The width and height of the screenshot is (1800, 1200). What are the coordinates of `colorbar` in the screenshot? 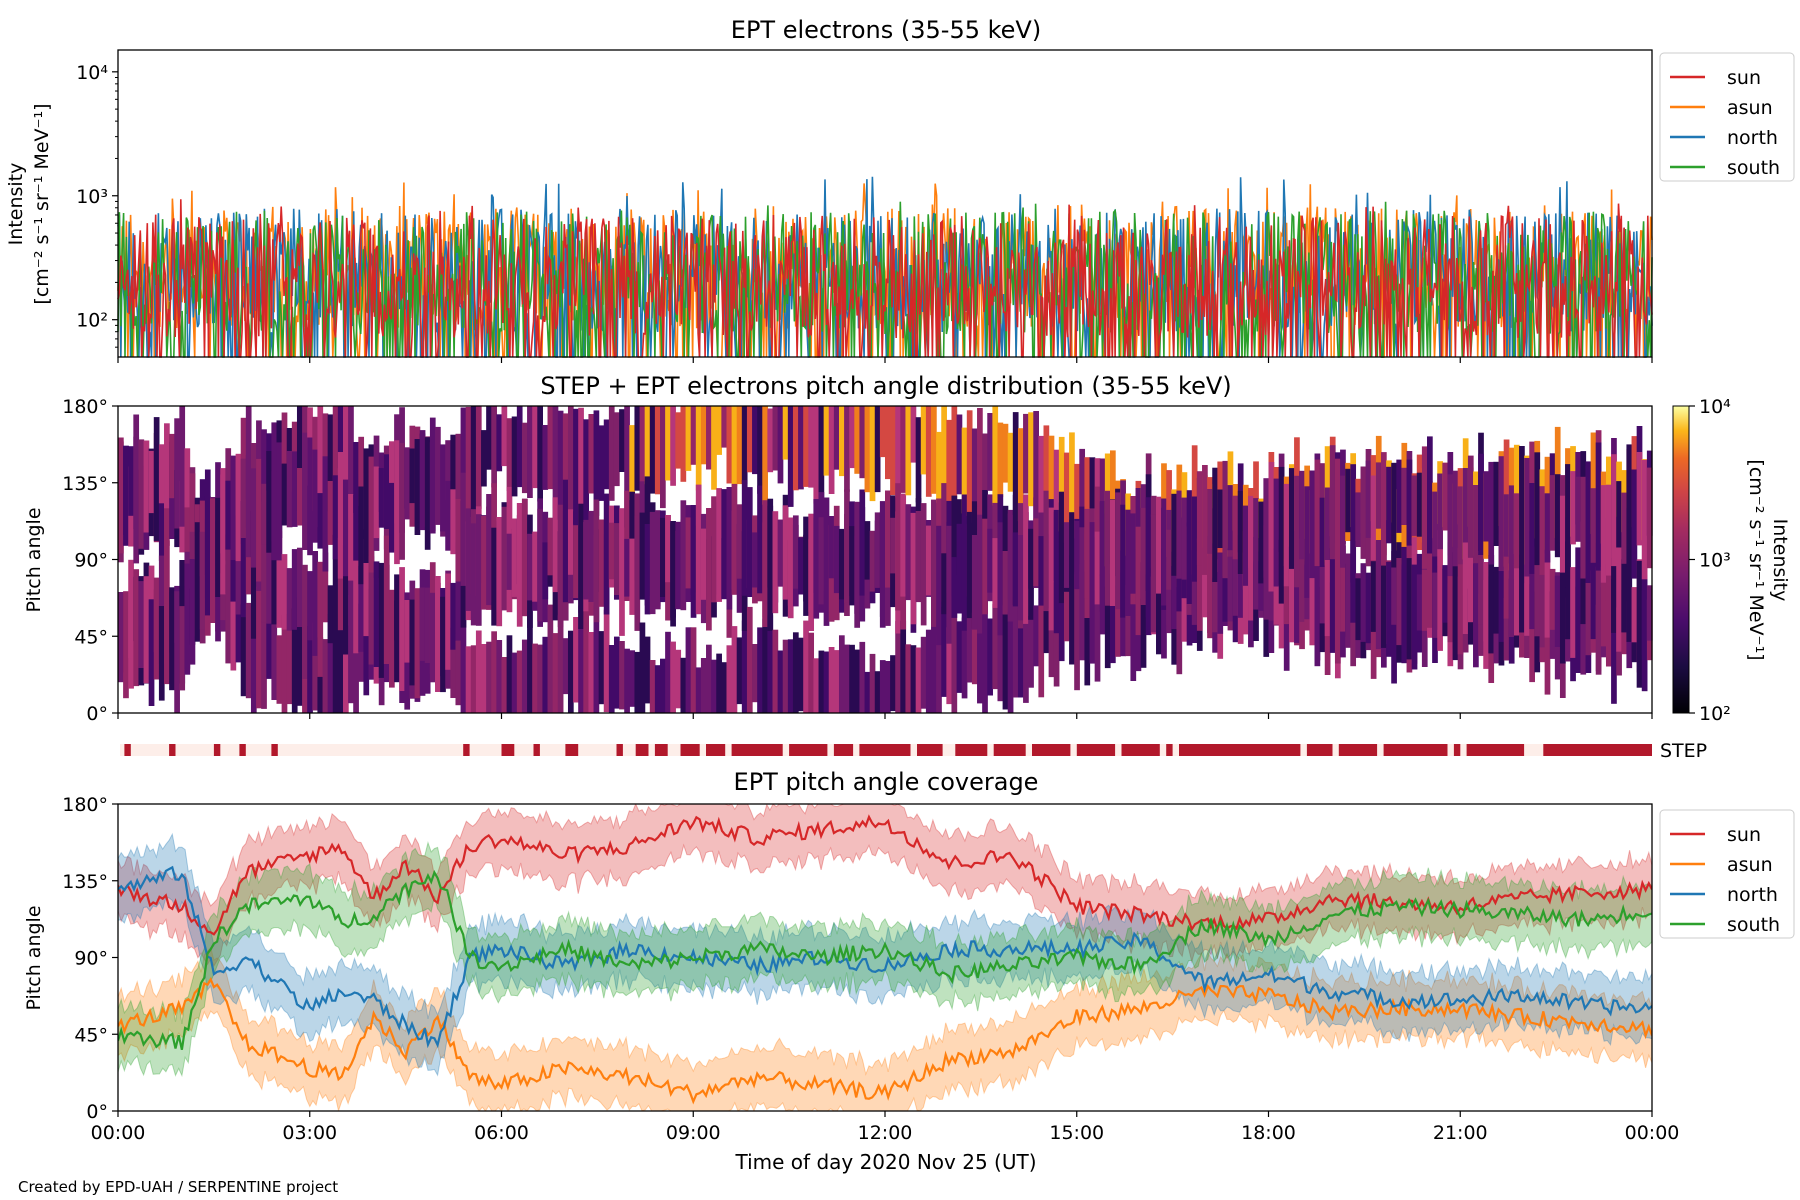 It's located at (1681, 559).